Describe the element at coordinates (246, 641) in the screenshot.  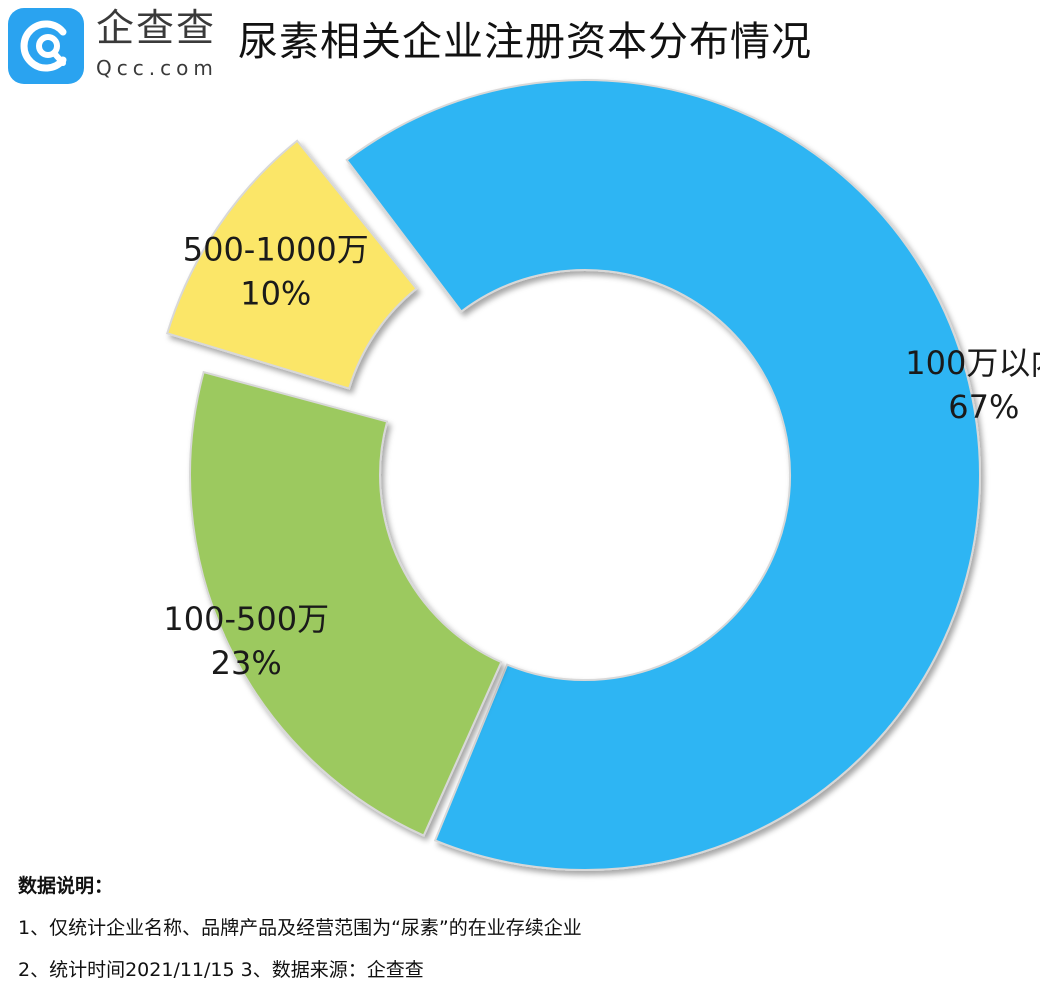
I see `slice-label-2: 100-500万 23%` at that location.